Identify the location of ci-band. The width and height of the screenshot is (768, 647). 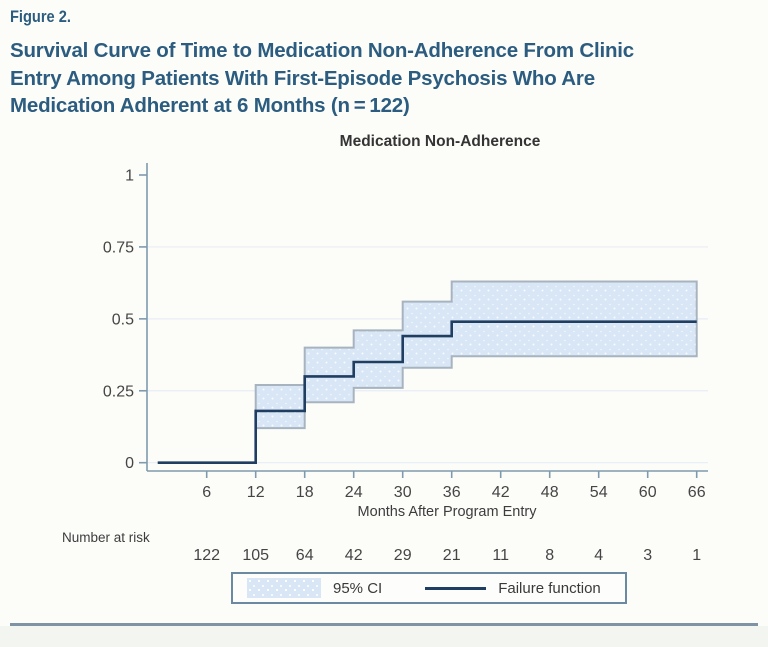
(476, 355).